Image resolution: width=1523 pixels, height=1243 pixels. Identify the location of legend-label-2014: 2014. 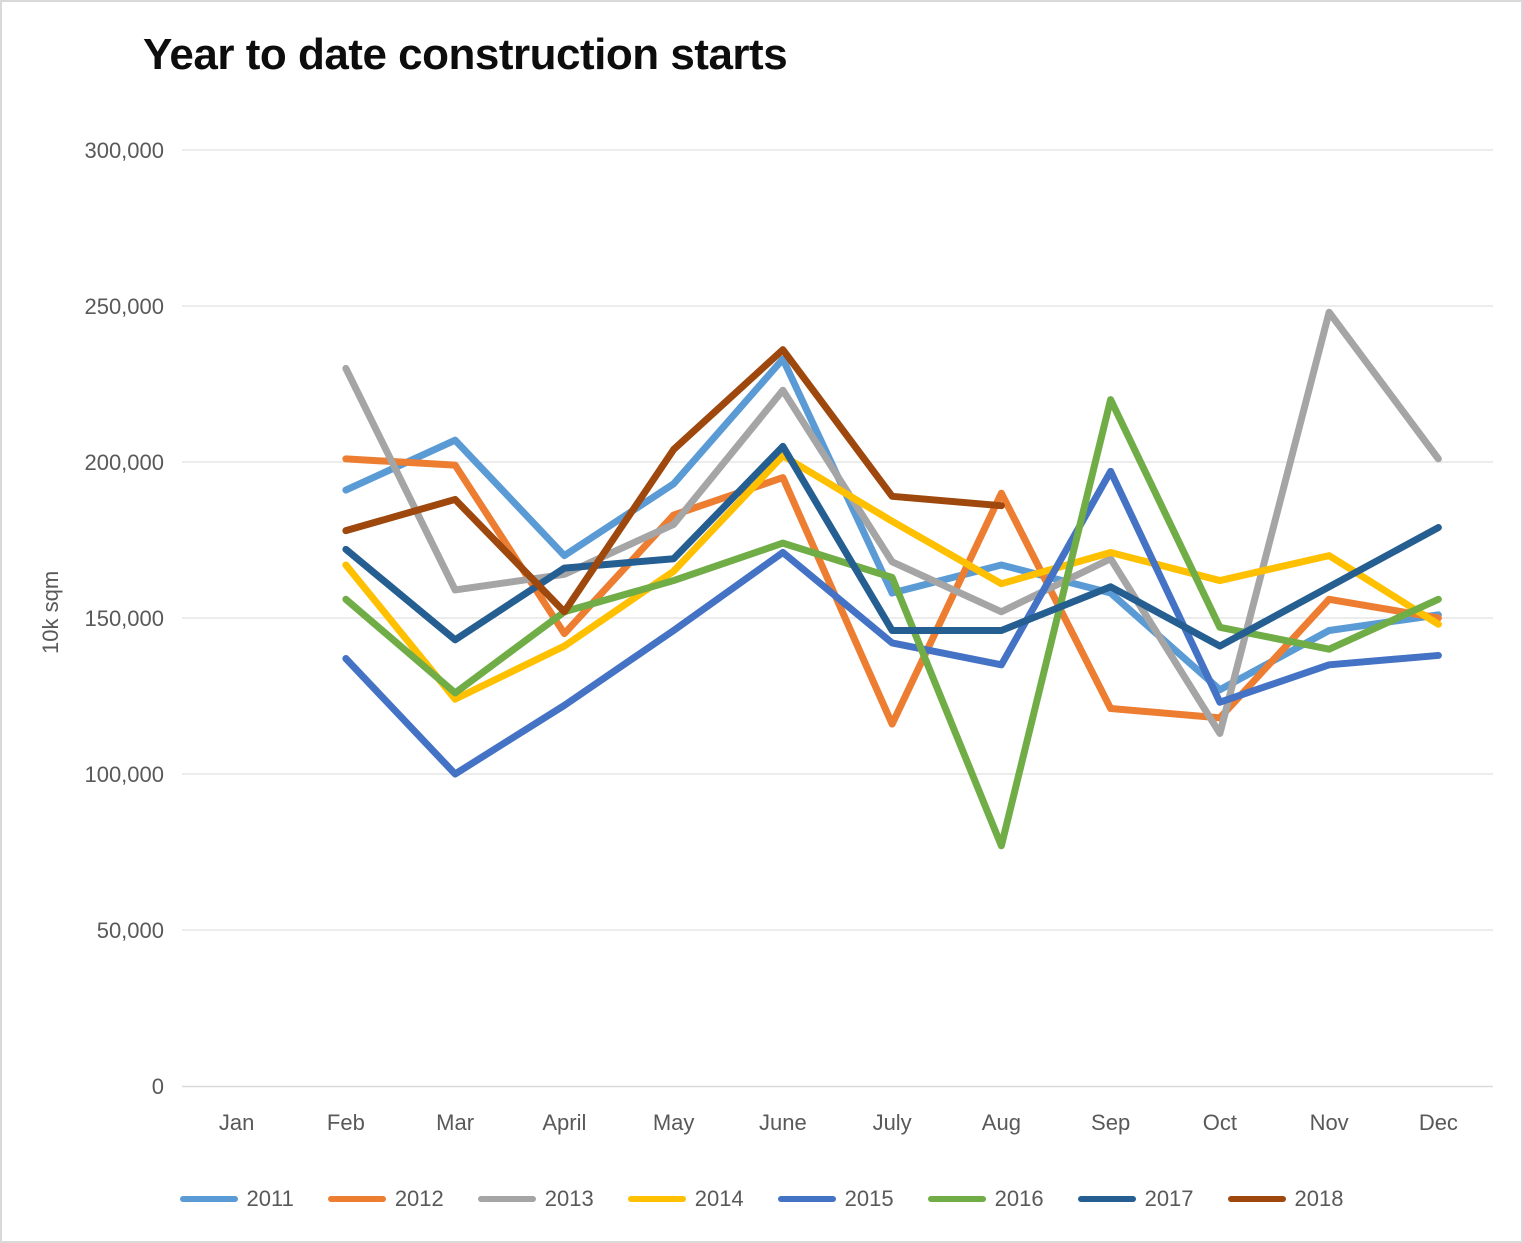
(719, 1198).